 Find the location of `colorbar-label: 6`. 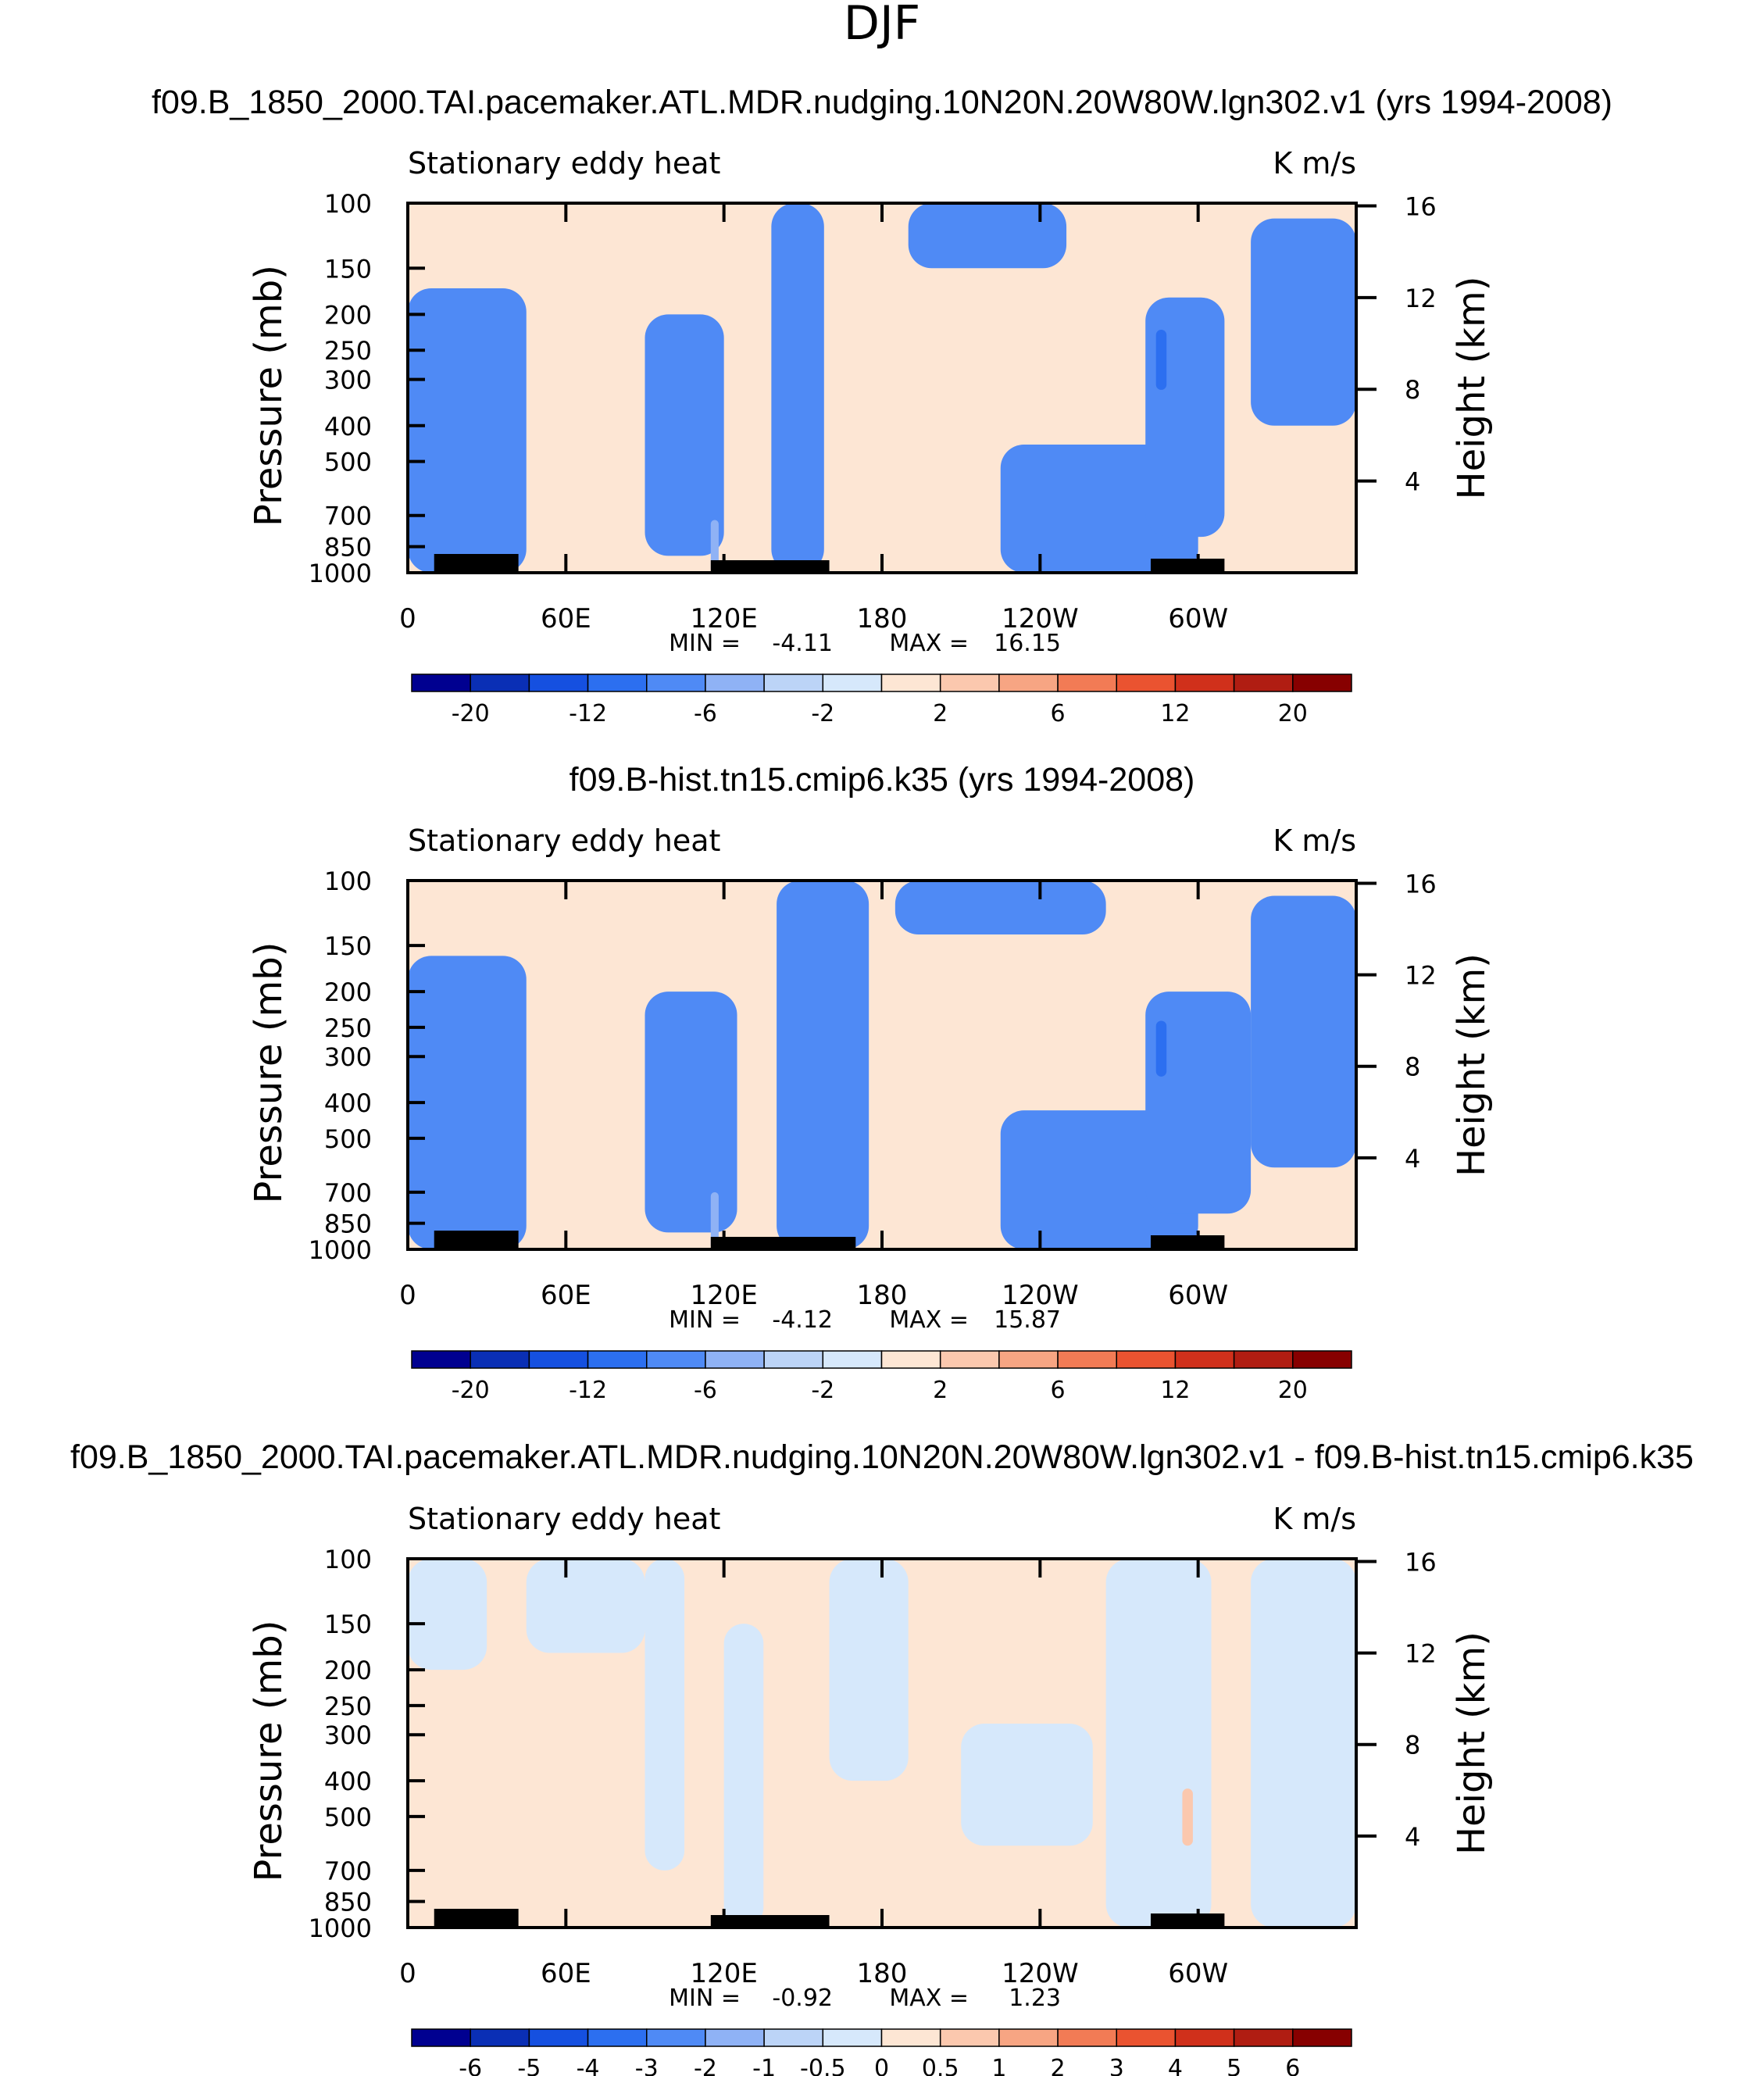

colorbar-label: 6 is located at coordinates (1293, 2065).